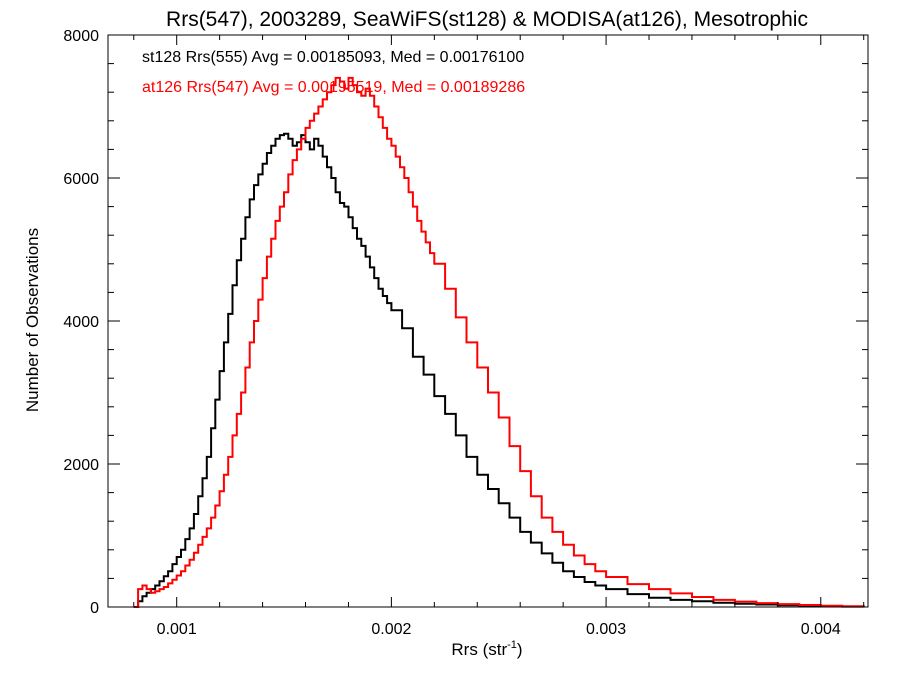 This screenshot has width=900, height=675. I want to click on x-axis-label: Rrs (str-1), so click(486, 649).